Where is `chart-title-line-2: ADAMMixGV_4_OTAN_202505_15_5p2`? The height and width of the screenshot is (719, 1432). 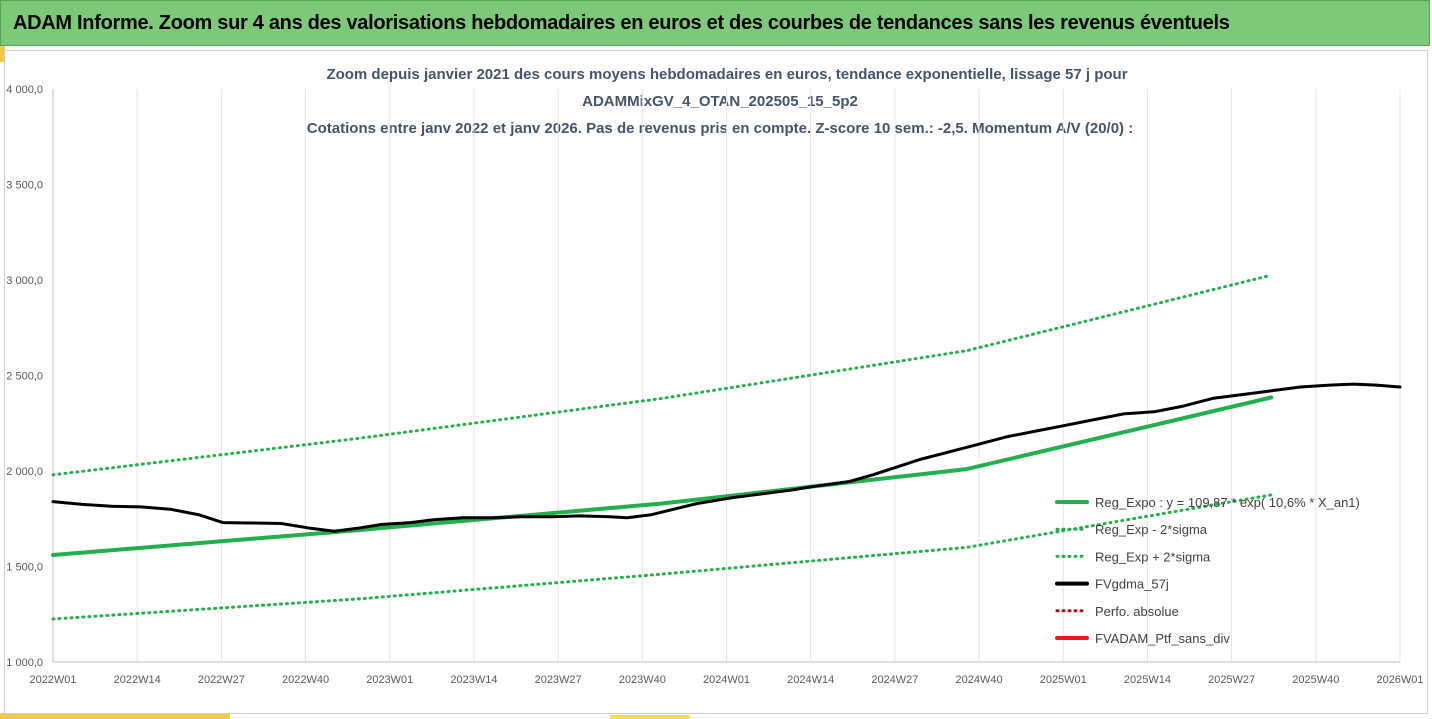 chart-title-line-2: ADAMMixGV_4_OTAN_202505_15_5p2 is located at coordinates (720, 101).